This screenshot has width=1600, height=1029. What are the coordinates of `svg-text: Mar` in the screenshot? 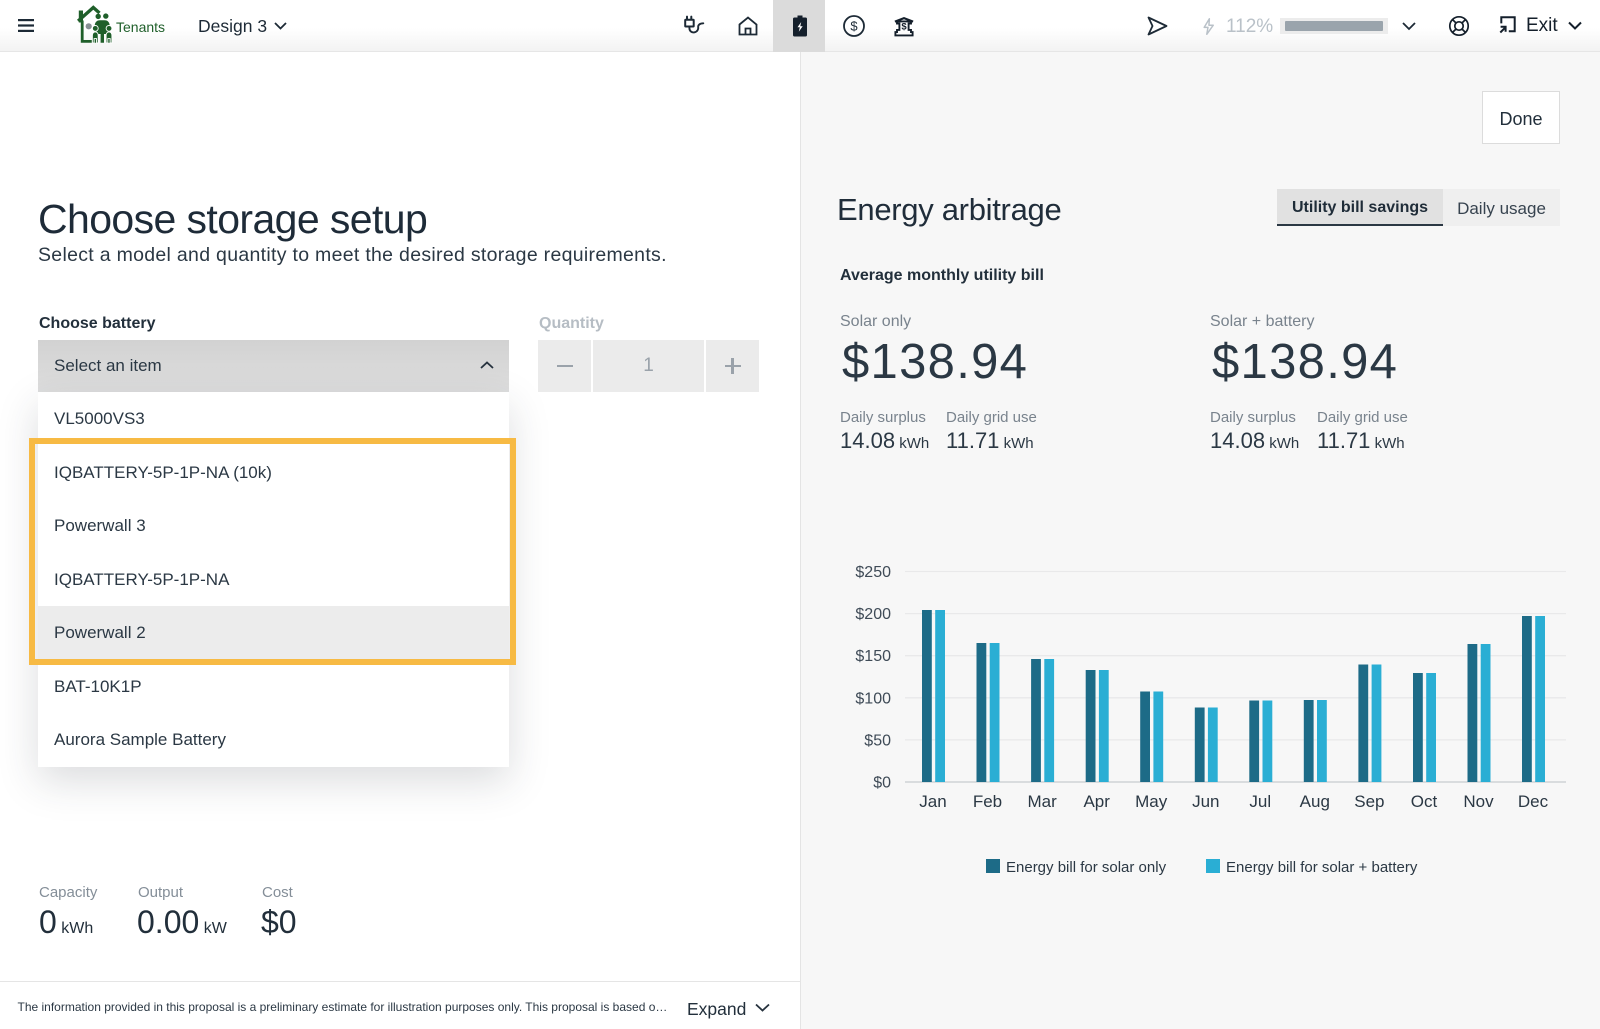 It's located at (1042, 801).